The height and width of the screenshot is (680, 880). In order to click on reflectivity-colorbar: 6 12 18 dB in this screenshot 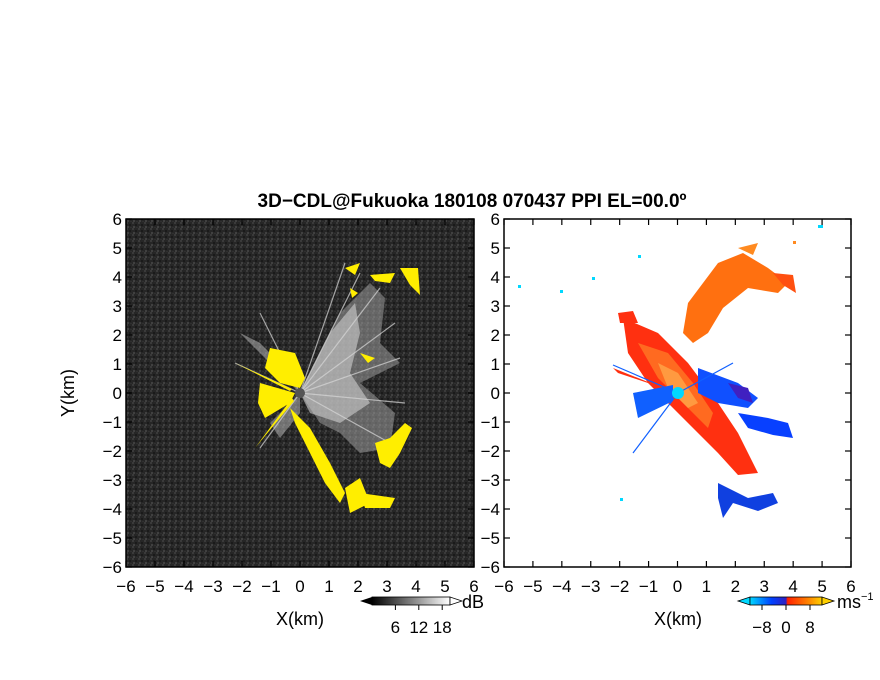, I will do `click(422, 614)`.